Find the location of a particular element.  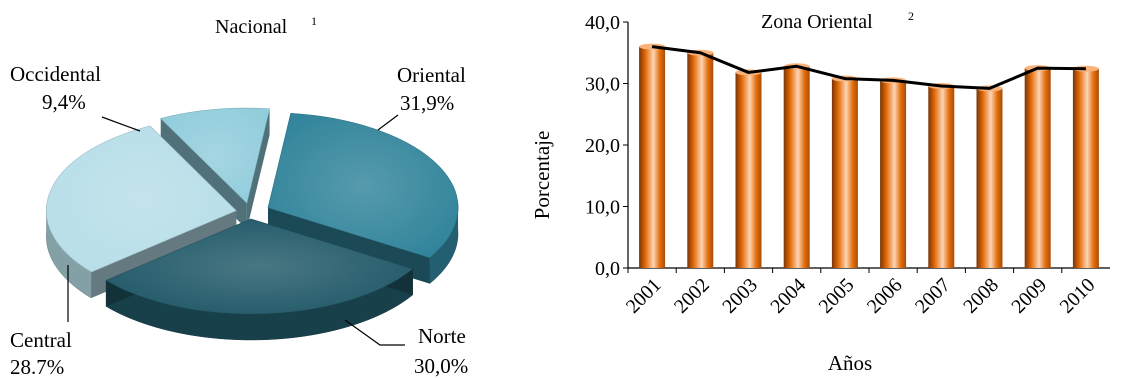

leader-line-norte is located at coordinates (374, 332).